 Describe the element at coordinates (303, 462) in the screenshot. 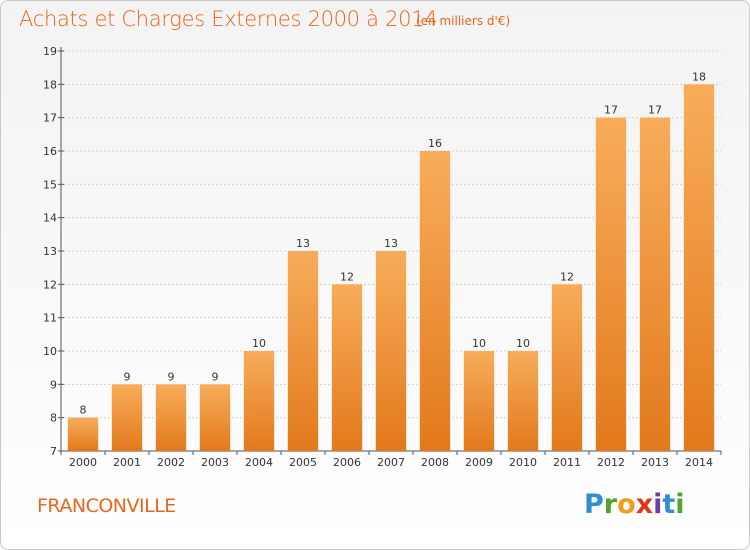

I see `x-tick-label: 2005` at that location.